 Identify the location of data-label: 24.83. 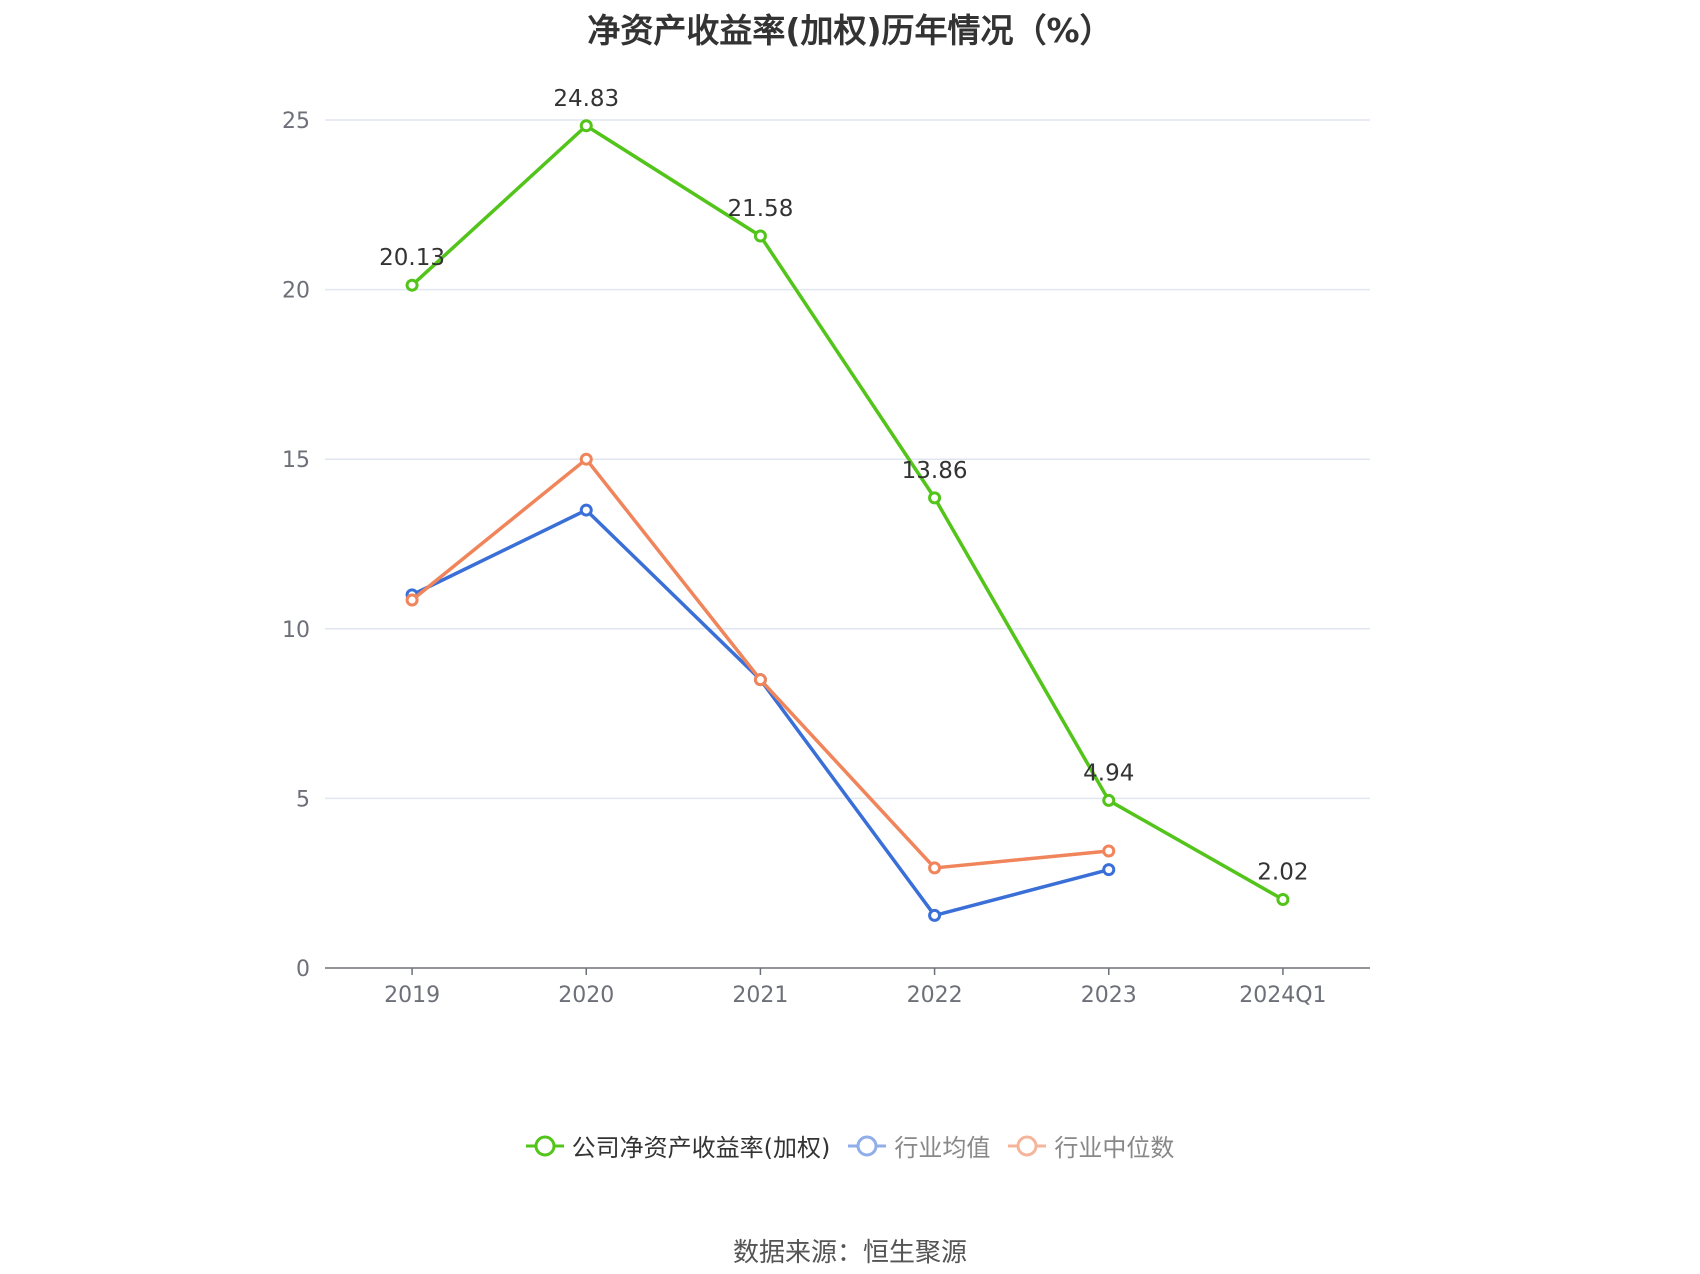
(586, 99).